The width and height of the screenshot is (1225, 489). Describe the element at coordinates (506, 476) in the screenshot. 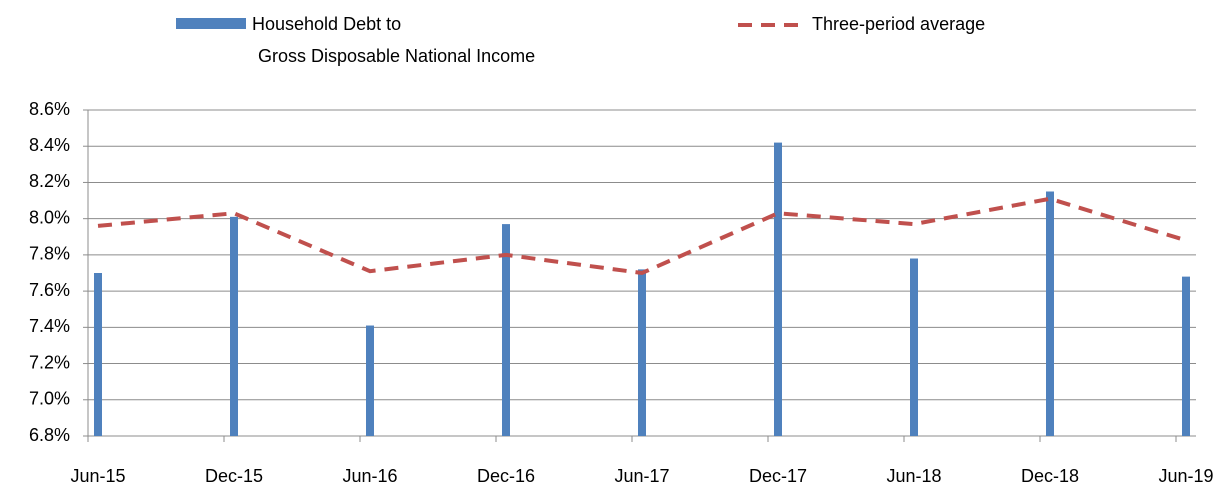

I see `x-tick-label: Dec-16` at that location.